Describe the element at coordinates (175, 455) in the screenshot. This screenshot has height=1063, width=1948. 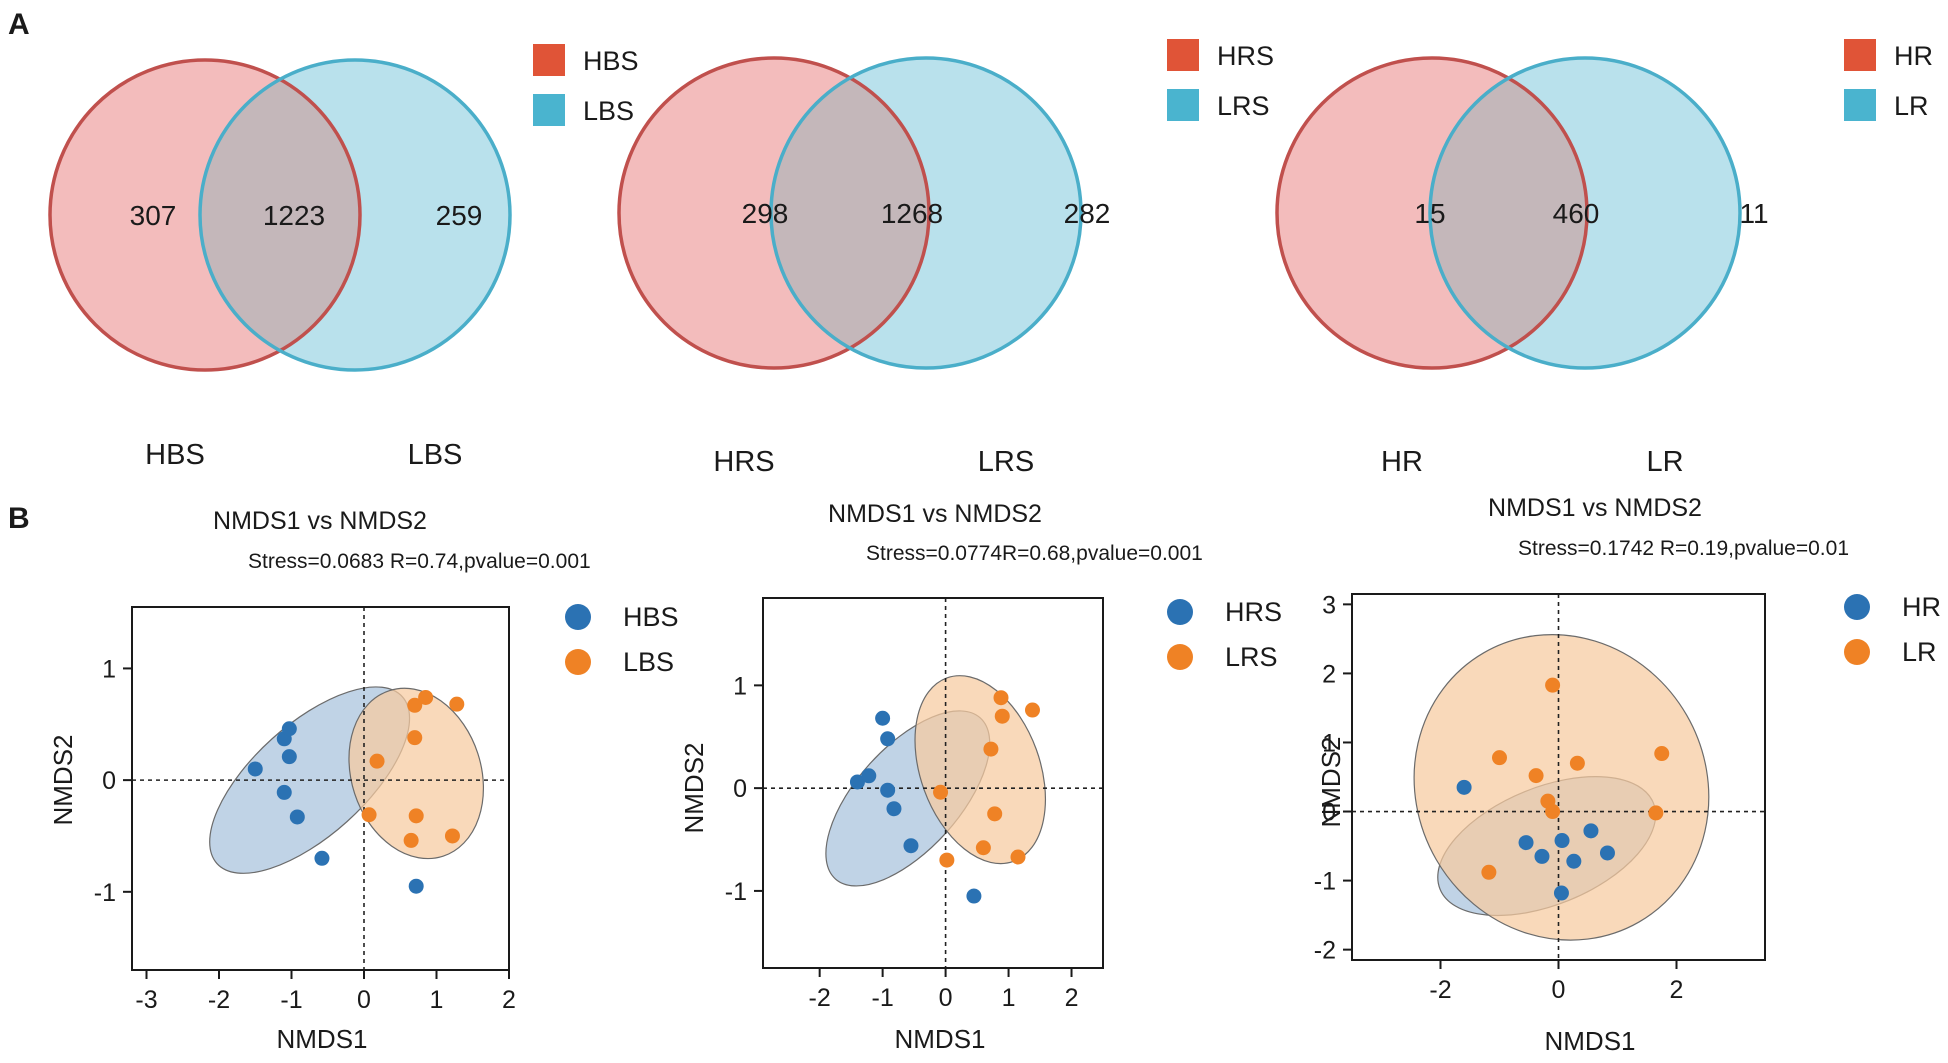
I see `venn-set-label-left: HBS` at that location.